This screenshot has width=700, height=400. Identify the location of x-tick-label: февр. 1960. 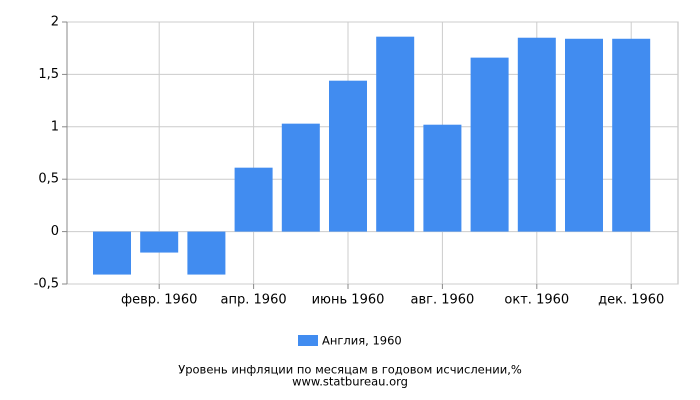
(159, 300).